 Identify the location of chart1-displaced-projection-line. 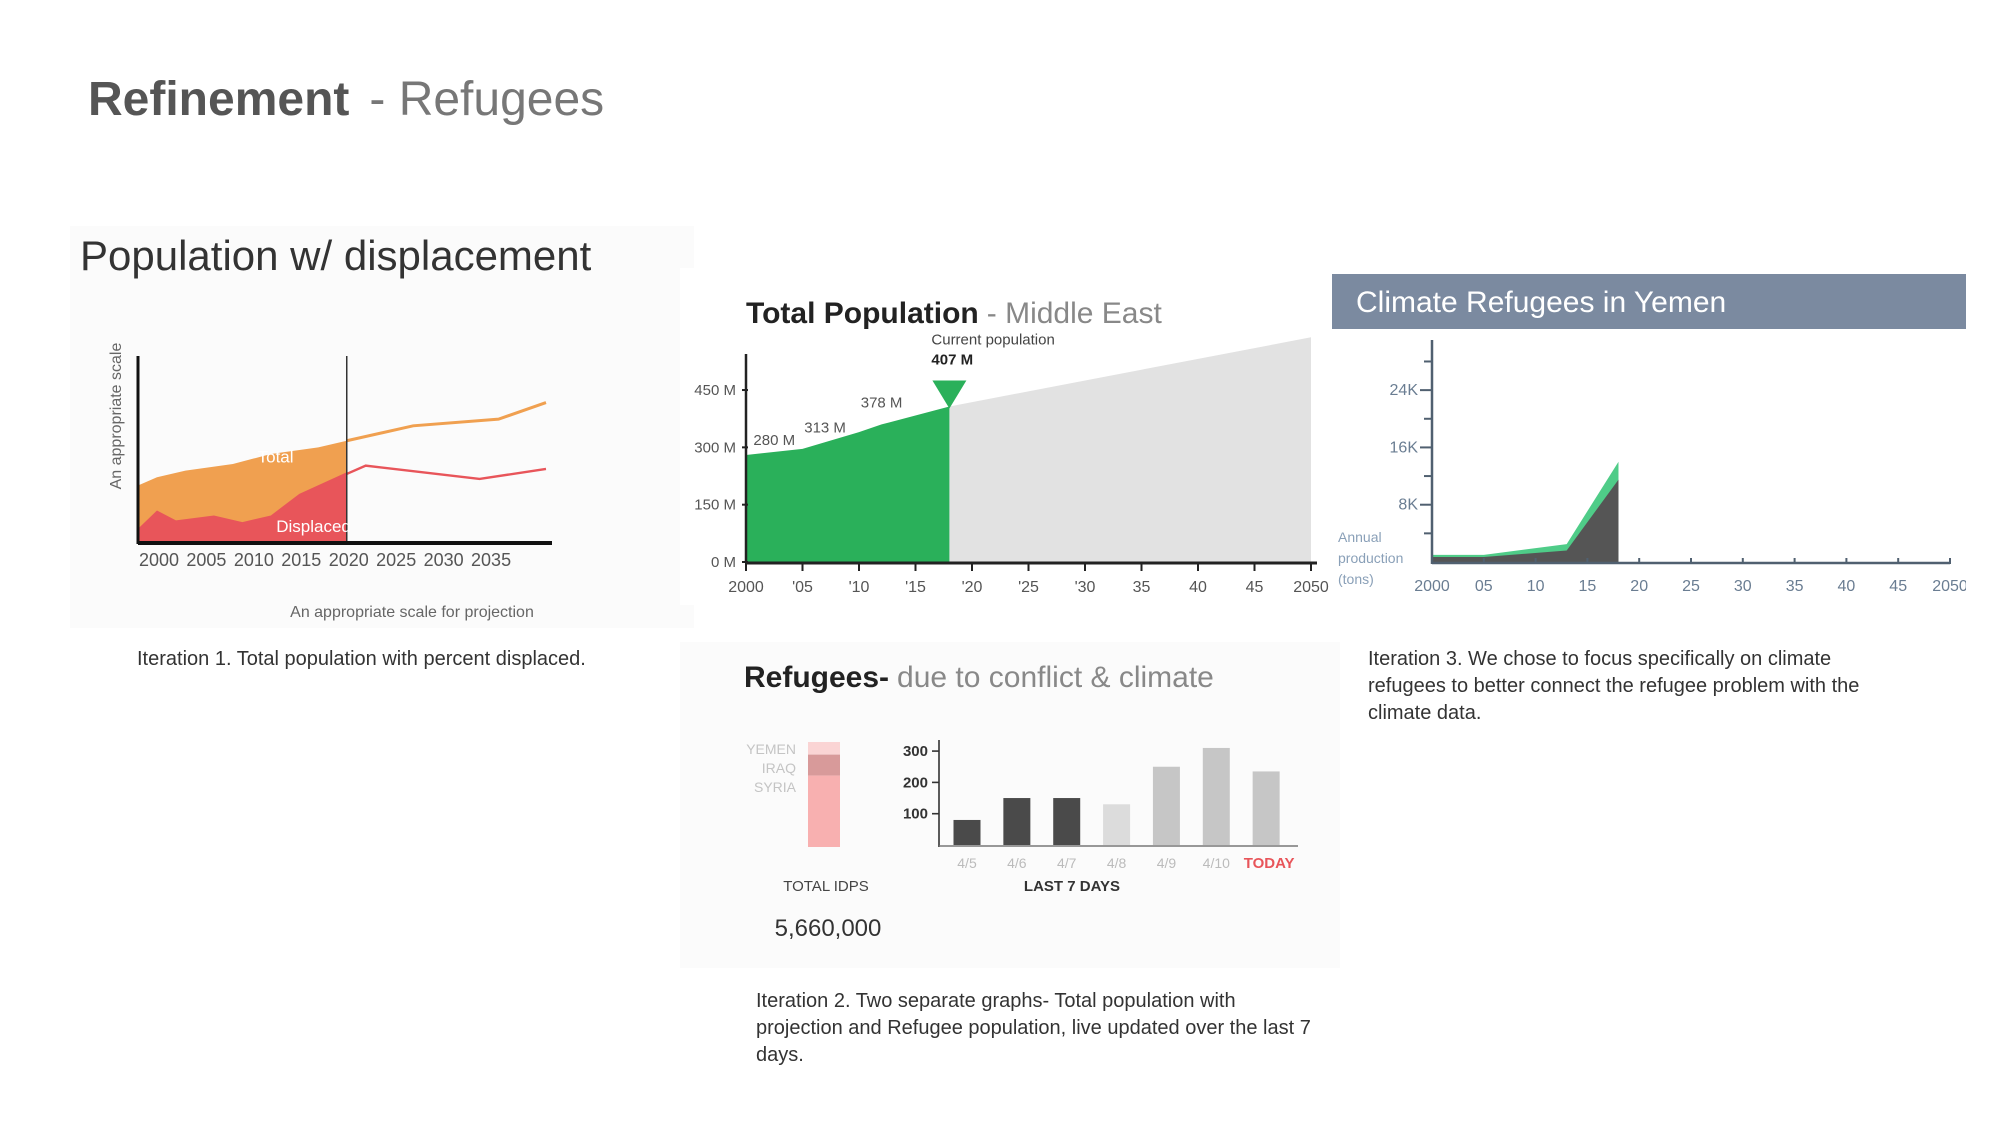
(446, 472).